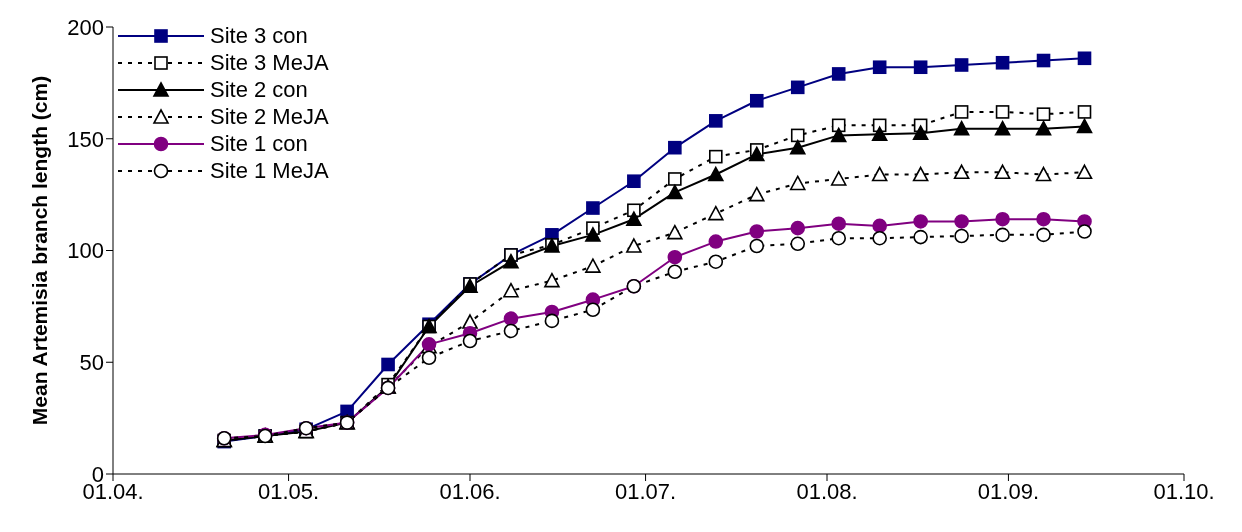  Describe the element at coordinates (85, 27) in the screenshot. I see `y-tick-label: 200` at that location.